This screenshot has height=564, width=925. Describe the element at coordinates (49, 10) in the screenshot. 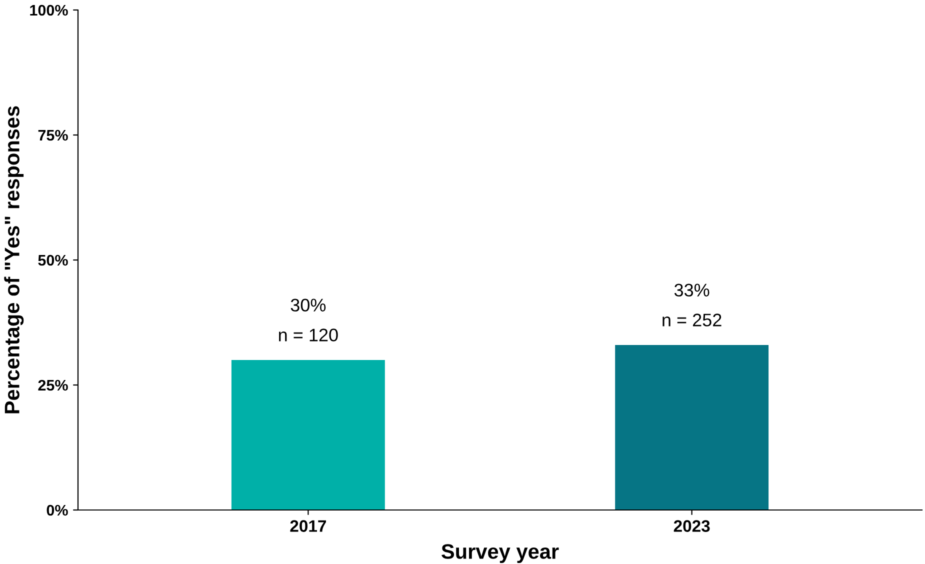

I see `y-tick-label: 100%` at that location.